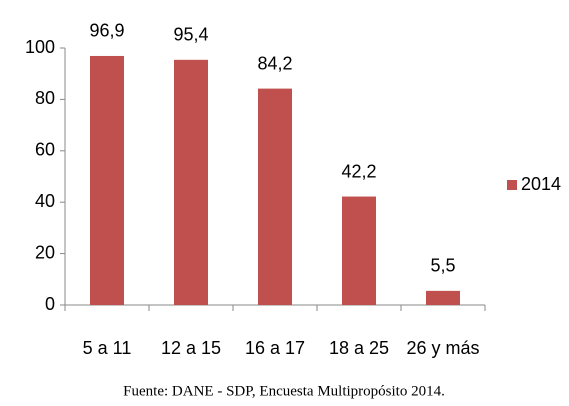 Image resolution: width=569 pixels, height=406 pixels. Describe the element at coordinates (106, 31) in the screenshot. I see `value-label: 96,9` at that location.